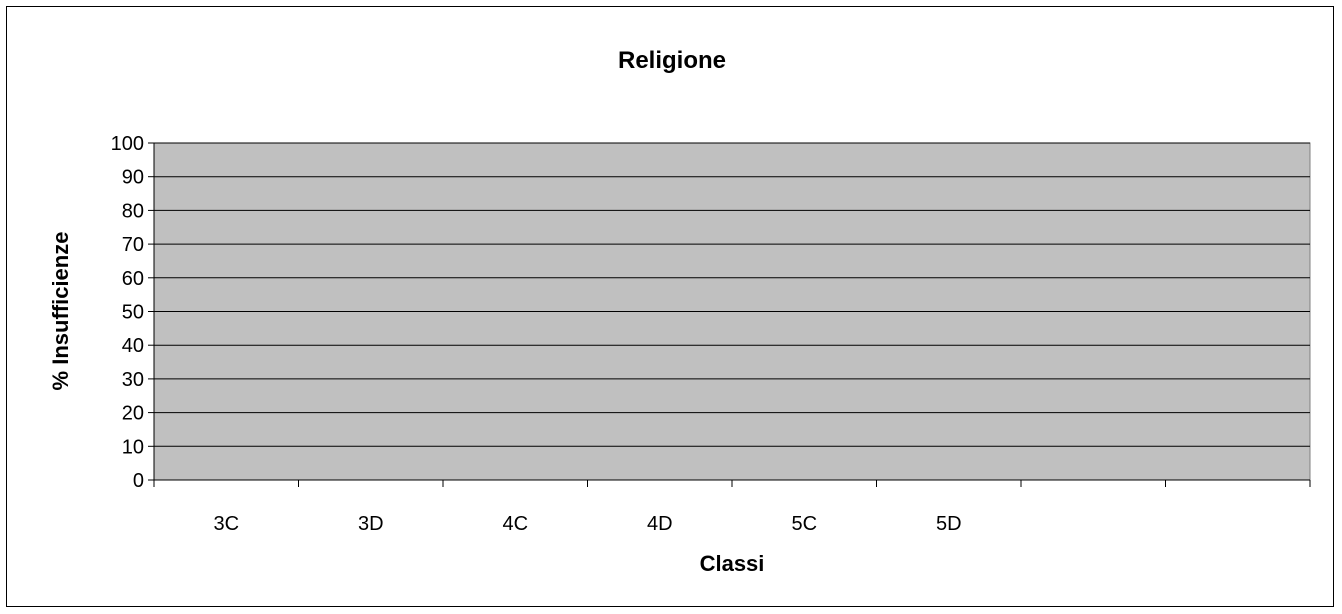 The height and width of the screenshot is (614, 1342). I want to click on y-tick-label: 40, so click(133, 346).